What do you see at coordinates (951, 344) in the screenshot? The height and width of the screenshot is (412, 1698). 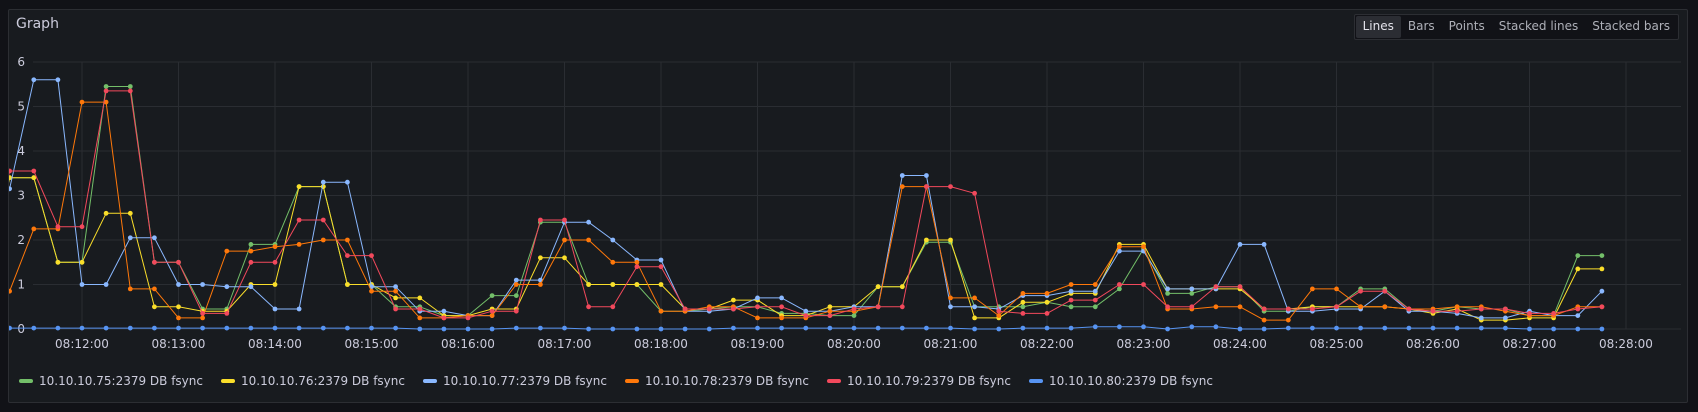 I see `x-tick-label: 08:21:00` at bounding box center [951, 344].